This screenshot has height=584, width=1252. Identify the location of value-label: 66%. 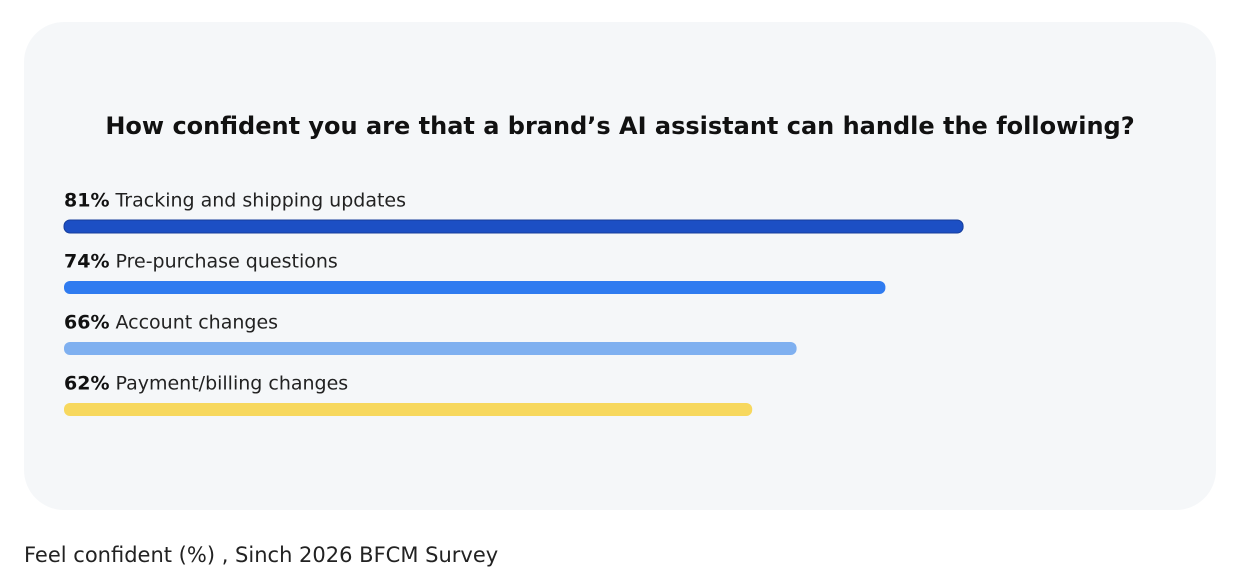
(86, 323).